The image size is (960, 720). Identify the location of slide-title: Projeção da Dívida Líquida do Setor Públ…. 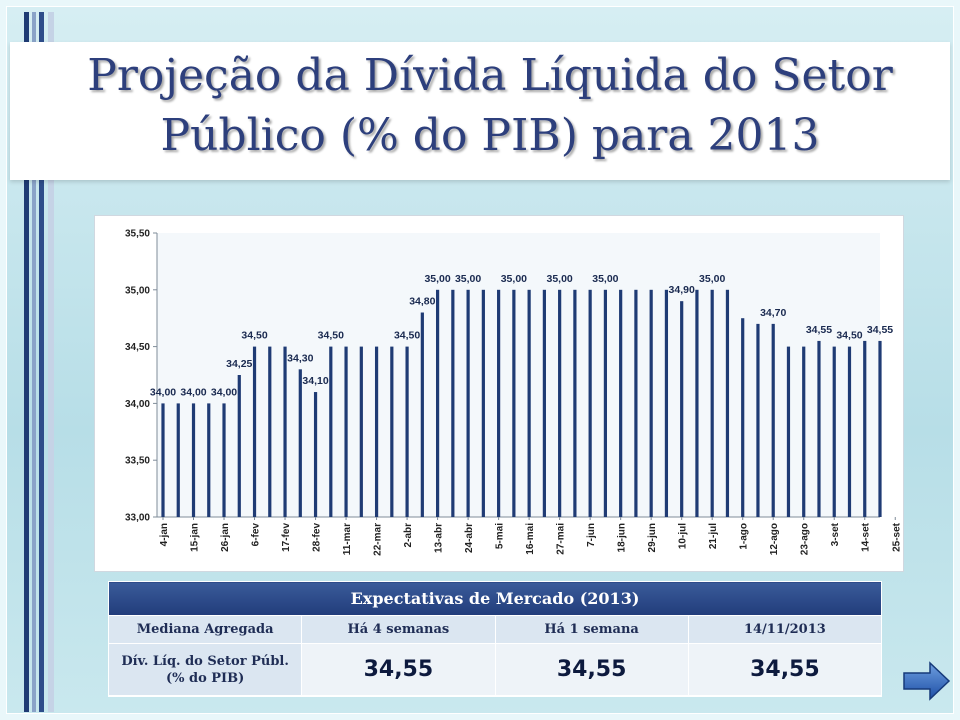
(490, 106).